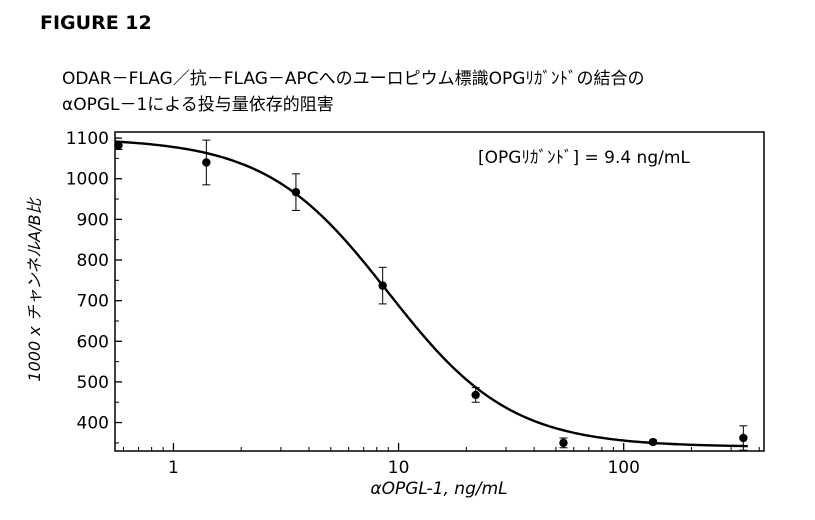  Describe the element at coordinates (93, 261) in the screenshot. I see `y-tick-label: 800` at that location.